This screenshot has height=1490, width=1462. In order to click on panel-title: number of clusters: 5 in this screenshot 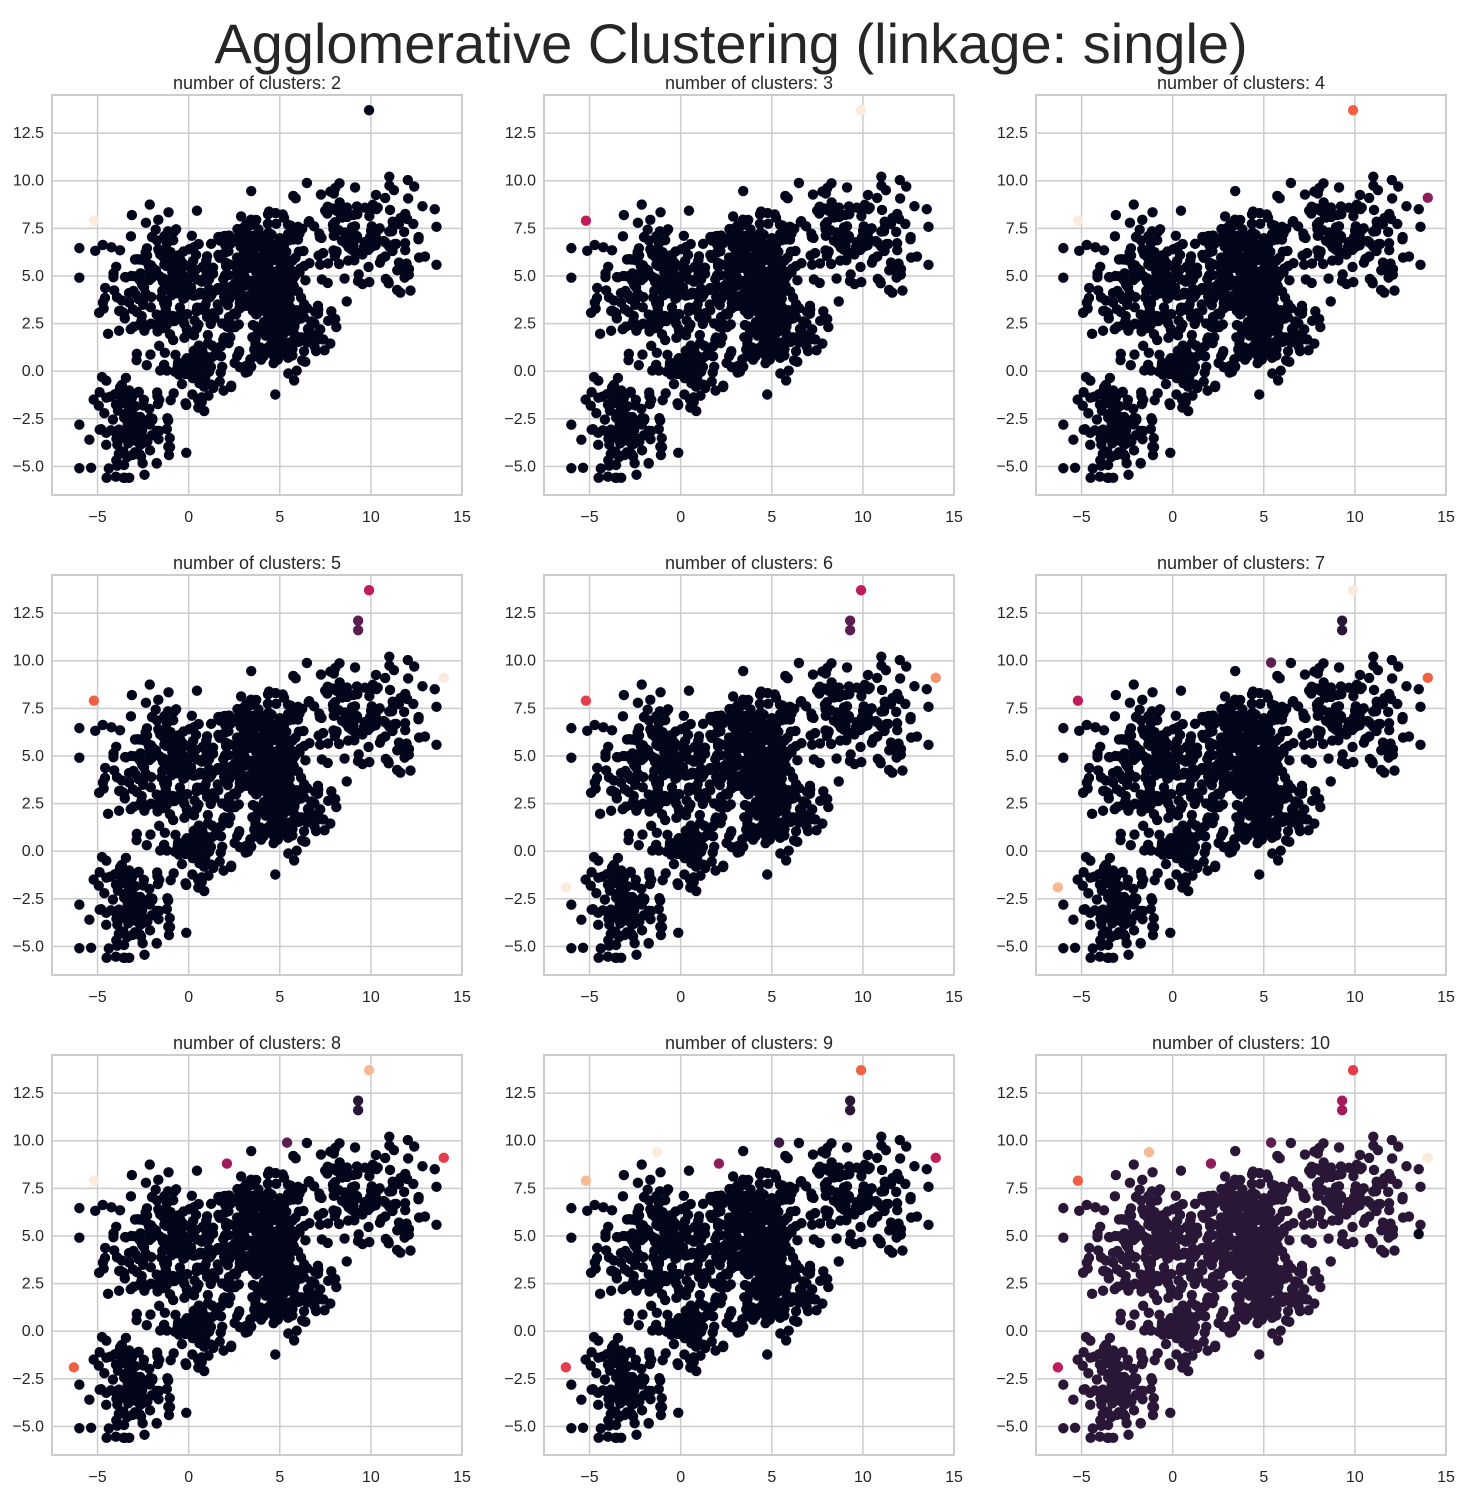, I will do `click(257, 563)`.